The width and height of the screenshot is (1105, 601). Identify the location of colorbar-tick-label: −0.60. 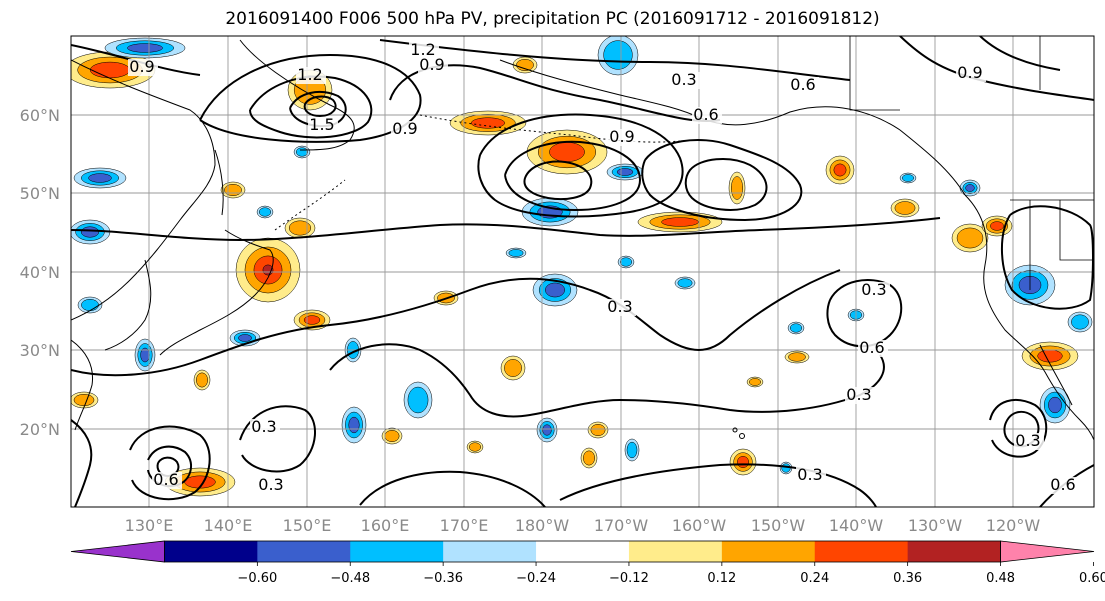
(257, 578).